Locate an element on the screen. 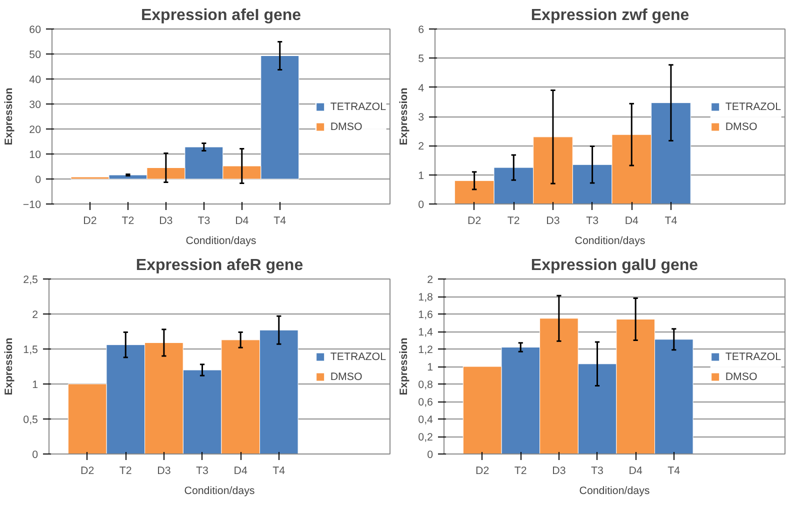  y-tick-label: −10 is located at coordinates (32, 205).